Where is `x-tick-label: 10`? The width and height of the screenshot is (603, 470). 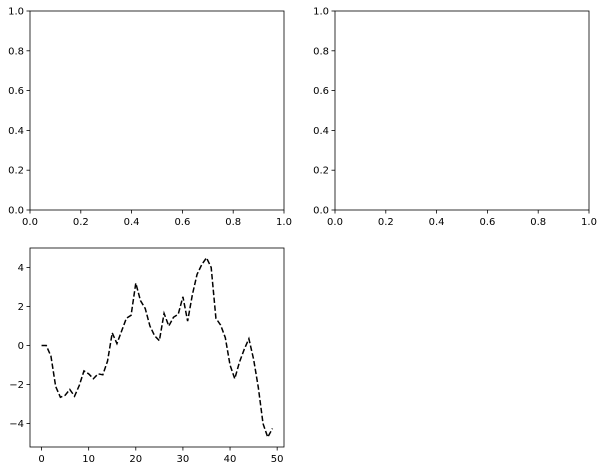 x-tick-label: 10 is located at coordinates (88, 459).